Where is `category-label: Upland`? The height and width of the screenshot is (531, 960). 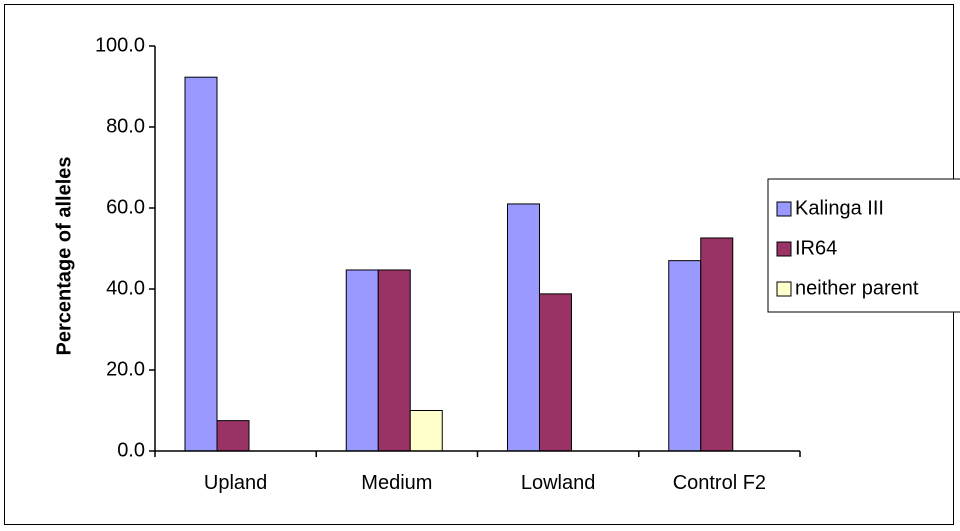 category-label: Upland is located at coordinates (235, 483).